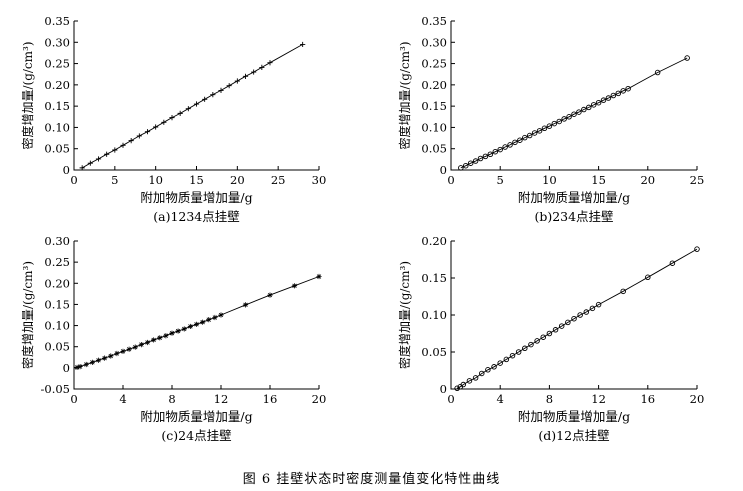 This screenshot has height=491, width=743. I want to click on x-axis-label: 附加物质量增加量/g, so click(196, 416).